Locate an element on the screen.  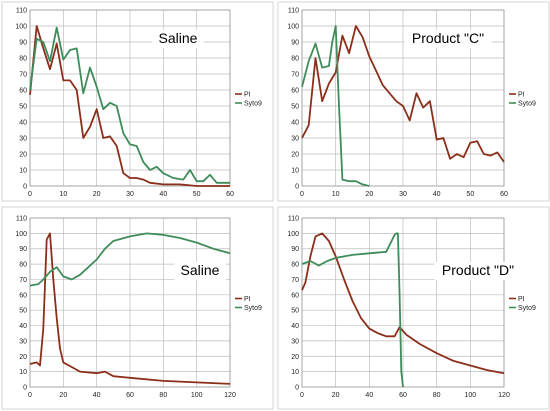
chart-title: Product "C" is located at coordinates (448, 38).